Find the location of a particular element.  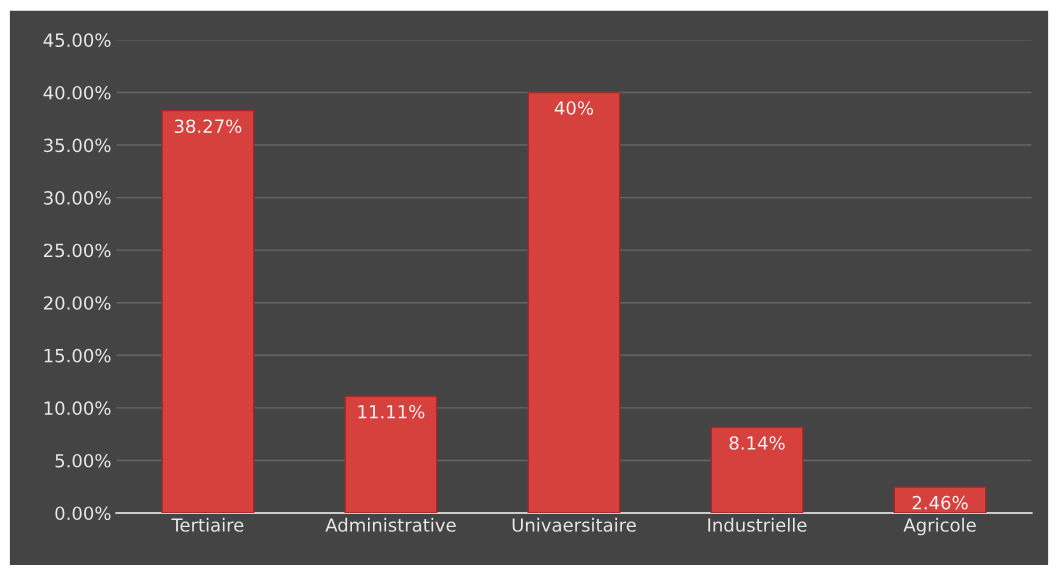

data-label: 40% is located at coordinates (574, 108).